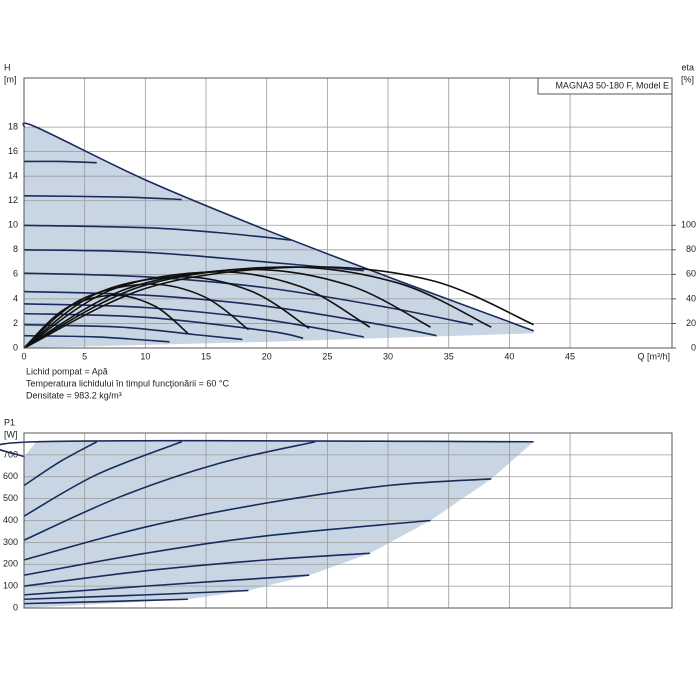  I want to click on x-tick-label: 15, so click(206, 356).